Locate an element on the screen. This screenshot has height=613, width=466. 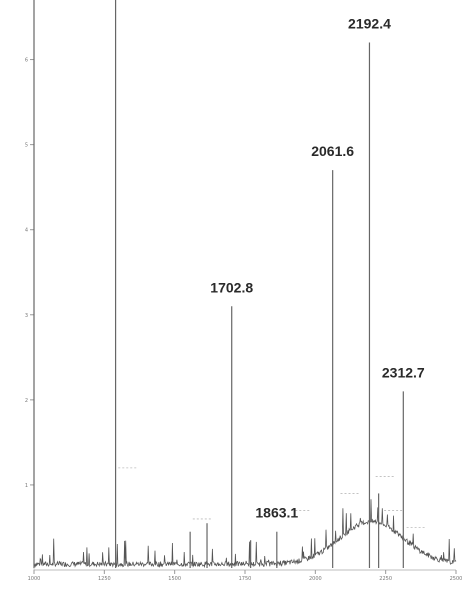
y-tick-label: 3 is located at coordinates (26, 316).